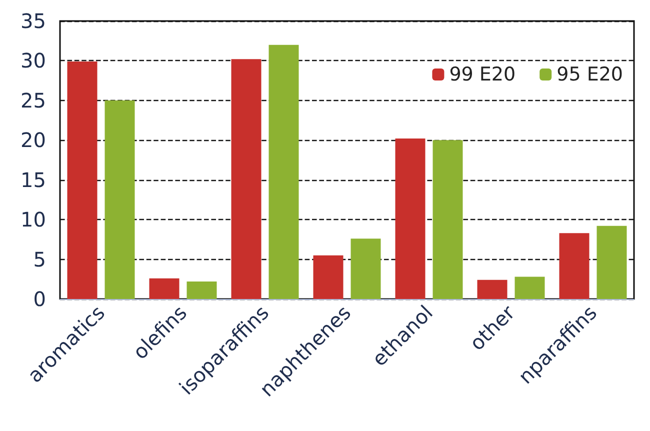 The image size is (650, 431). I want to click on legend-label: 99 E20, so click(482, 75).